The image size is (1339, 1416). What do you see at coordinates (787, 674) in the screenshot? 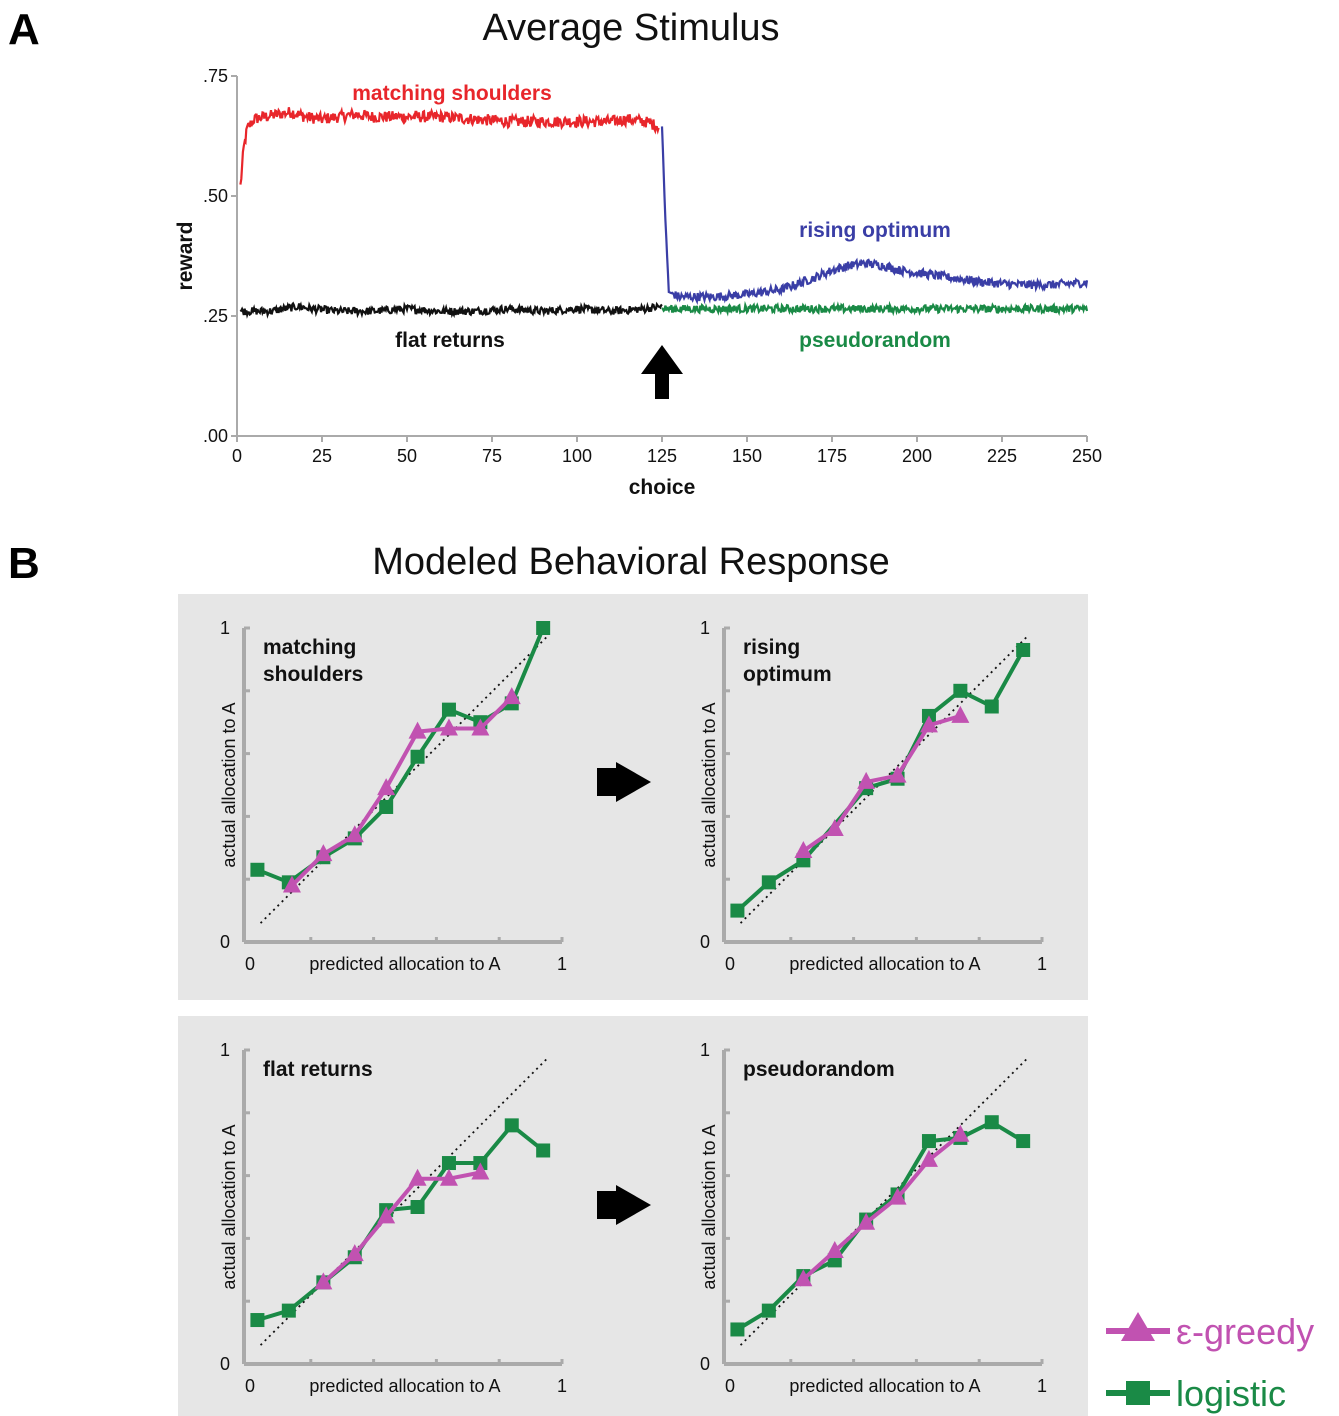
I see `subplot-title: optimum` at bounding box center [787, 674].